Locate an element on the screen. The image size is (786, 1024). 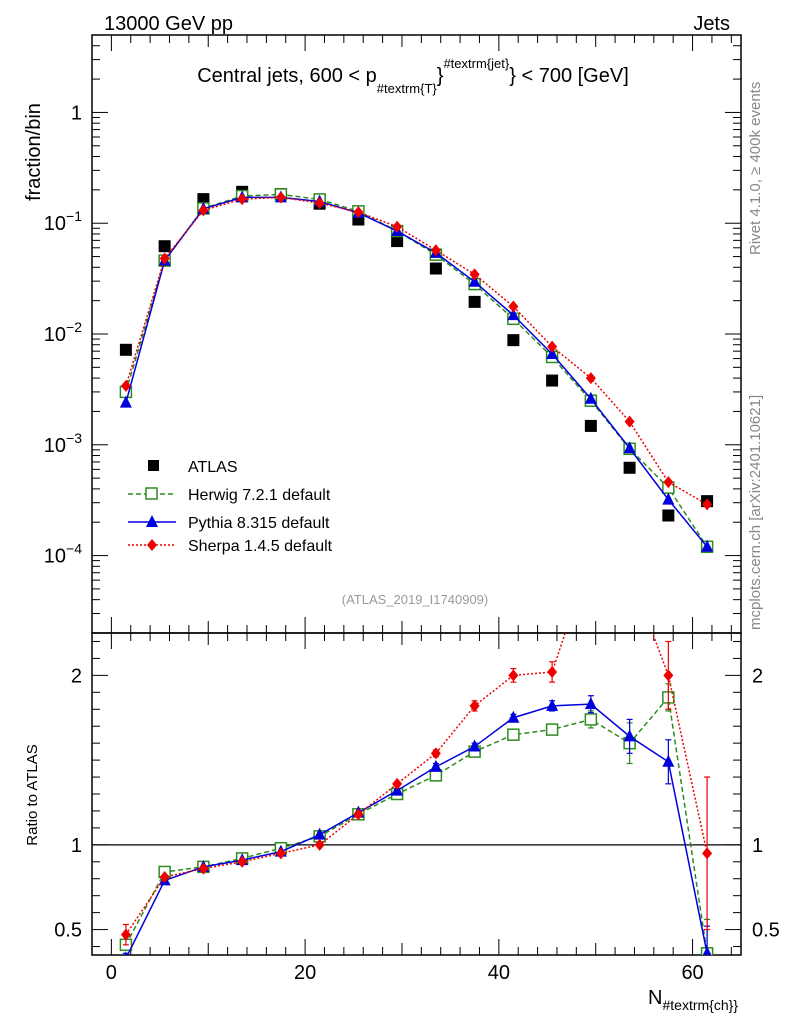
main-y-tick-label: 10⁻² is located at coordinates (63, 332).